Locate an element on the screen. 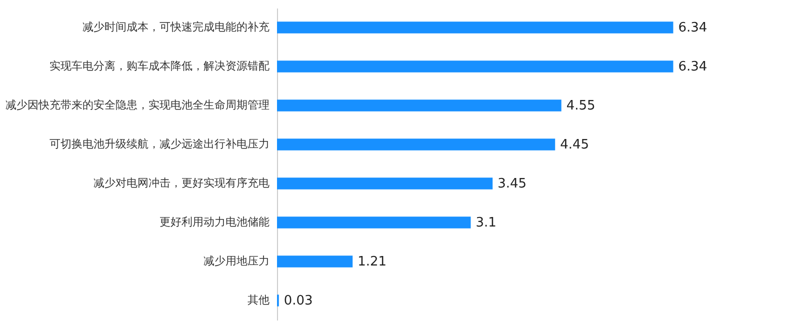  data-label: 1.21 is located at coordinates (372, 262).